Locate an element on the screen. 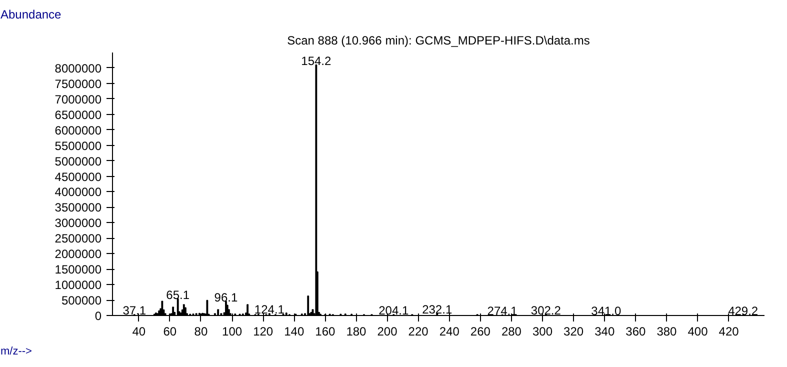  annotation: 302.2 is located at coordinates (546, 310).